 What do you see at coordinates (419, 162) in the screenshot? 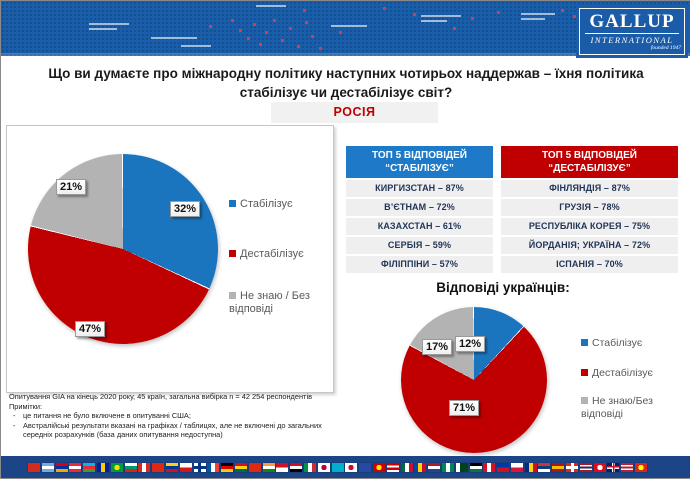
I see `top5-stabilize-header: ТОП 5 ВІДПОВІДЕЙ “СТАБІЛІЗУЄ”` at bounding box center [419, 162].